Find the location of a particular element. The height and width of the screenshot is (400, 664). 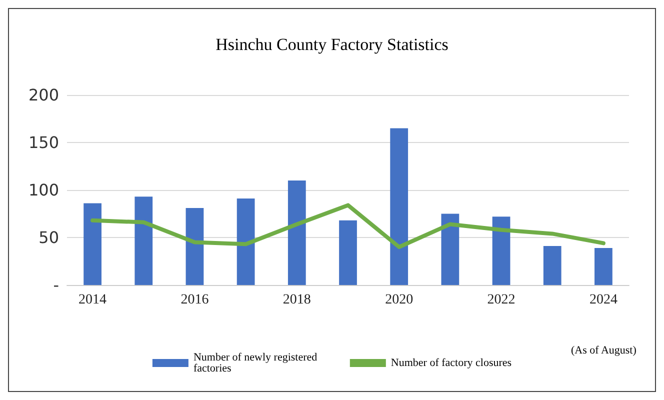

y-tick-label: - is located at coordinates (56, 285).